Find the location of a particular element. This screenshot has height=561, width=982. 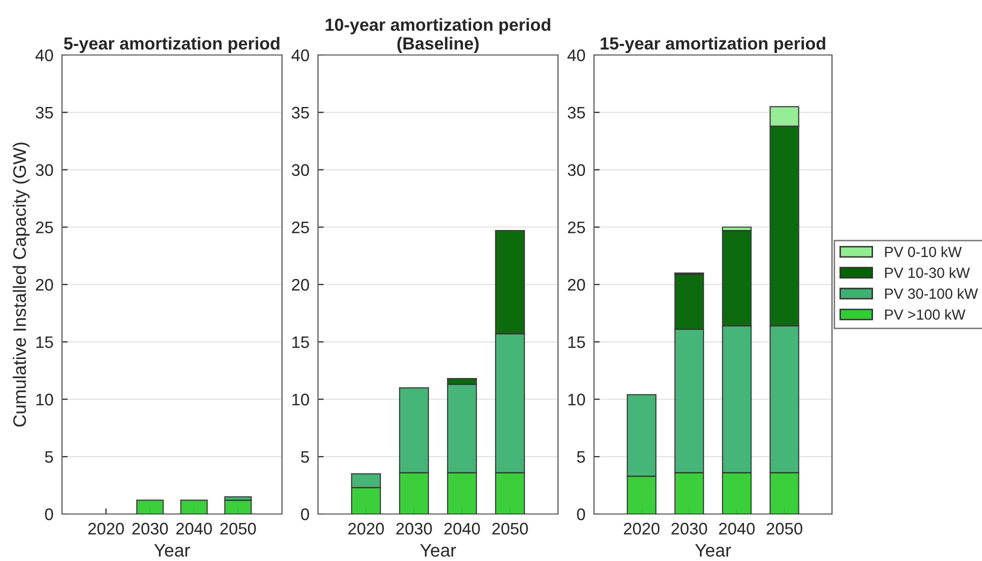

y-axis-title: Cumulative Installed Capacity (GW) is located at coordinates (21, 284).